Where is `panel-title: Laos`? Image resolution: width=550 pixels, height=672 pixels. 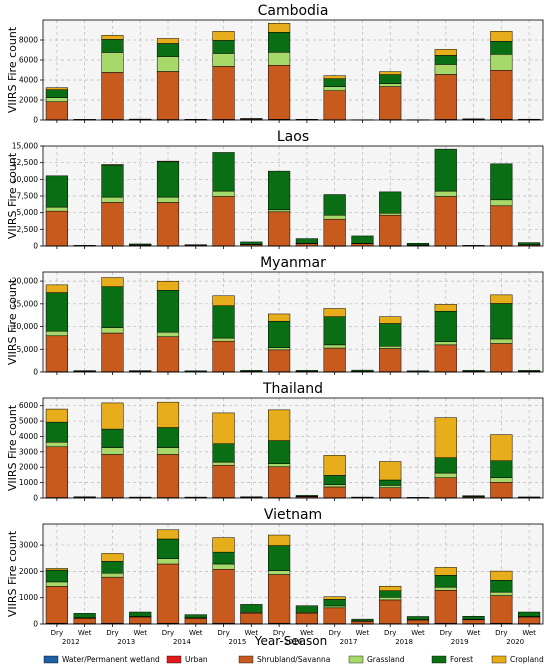
panel-title: Laos is located at coordinates (293, 137).